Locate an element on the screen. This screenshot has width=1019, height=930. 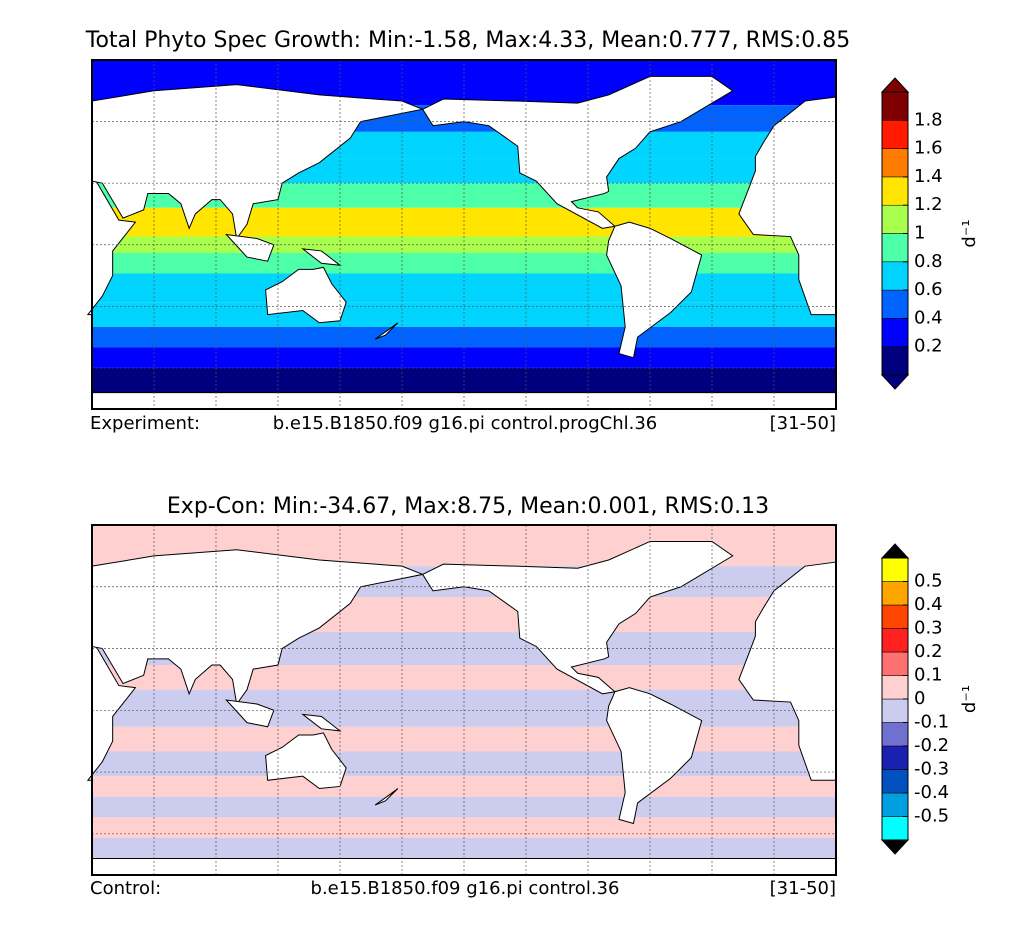
colorbar-tick-label: -0.5 is located at coordinates (931, 816).